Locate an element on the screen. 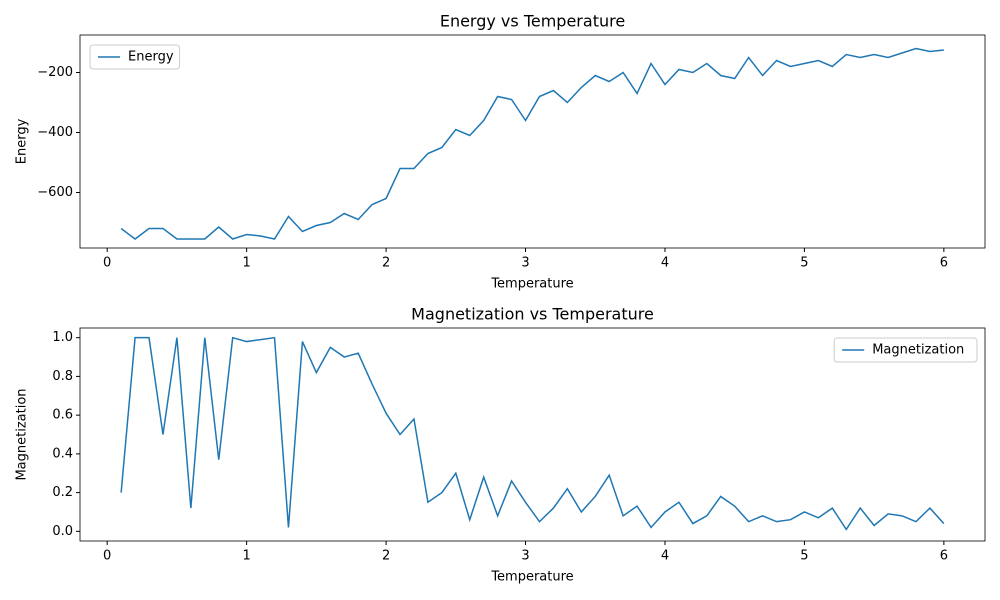 This screenshot has width=1000, height=600. y-tick-label: 0.0 is located at coordinates (62, 531).